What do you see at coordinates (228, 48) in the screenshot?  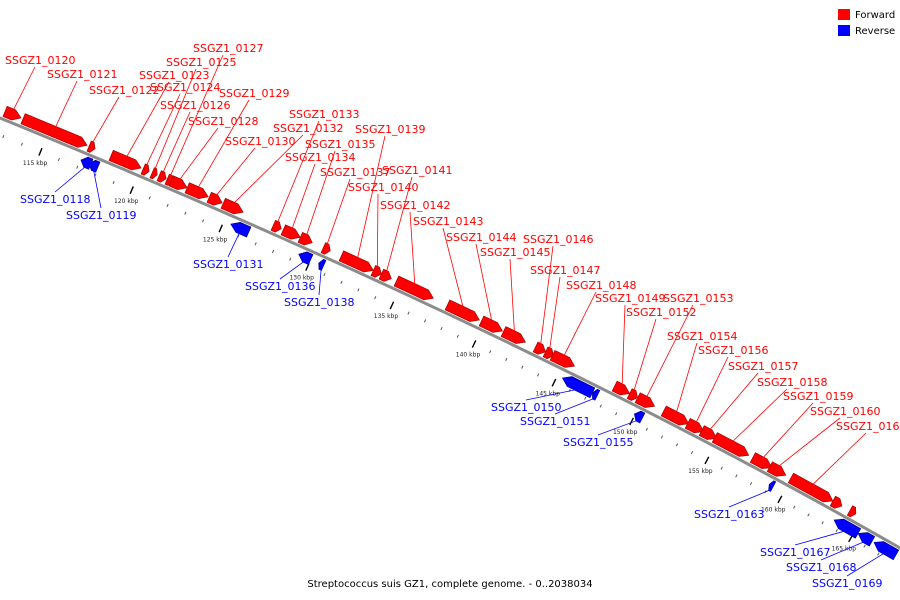 I see `gene-label-ssgz1-0127: SSGZ1_0127` at bounding box center [228, 48].